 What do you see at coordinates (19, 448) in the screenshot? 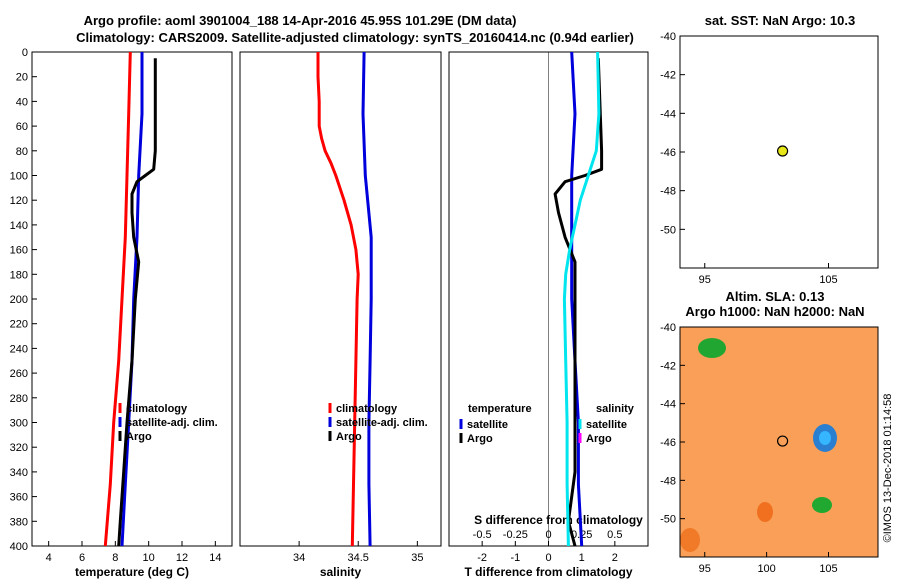
I see `depth-tick-label: 320` at bounding box center [19, 448].